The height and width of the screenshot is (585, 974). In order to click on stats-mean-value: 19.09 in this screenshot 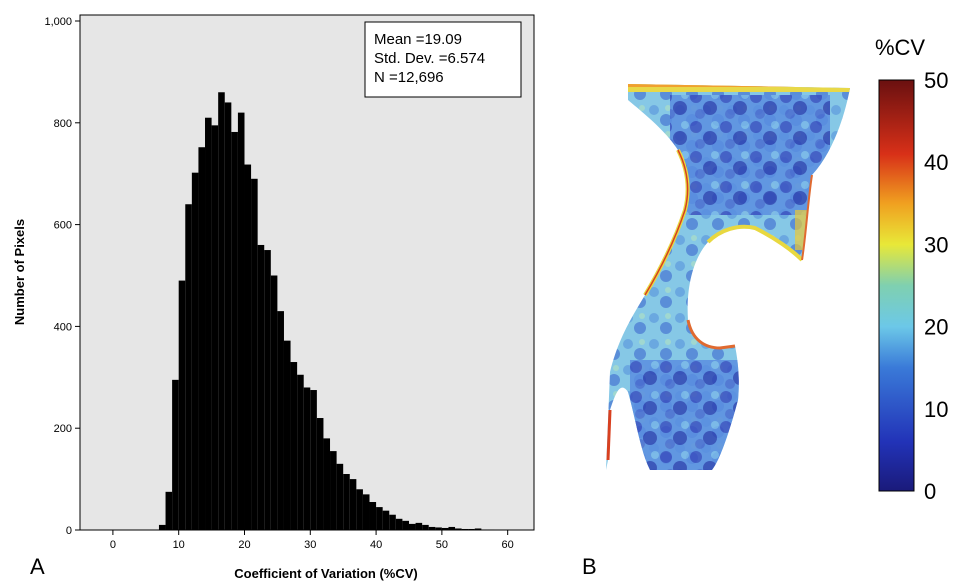, I will do `click(443, 39)`.